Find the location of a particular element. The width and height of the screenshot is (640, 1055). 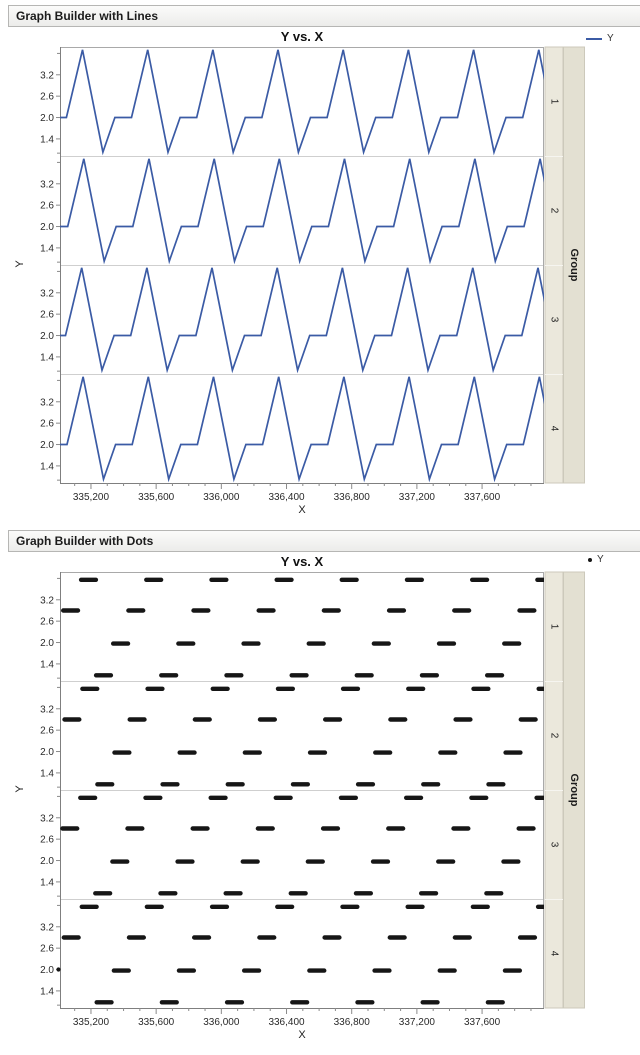

group-level-label: 2 is located at coordinates (553, 736).